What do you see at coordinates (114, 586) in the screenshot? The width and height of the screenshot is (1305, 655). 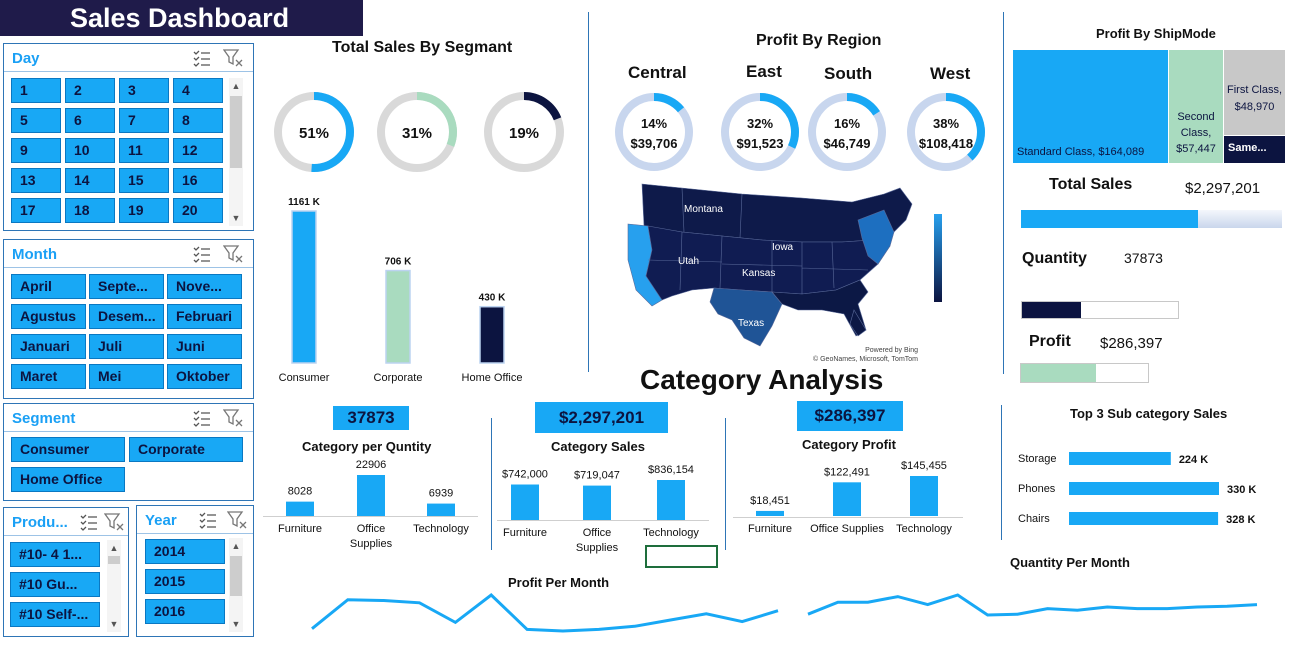 I see `product-scrollbar: ▲ ▼` at bounding box center [114, 586].